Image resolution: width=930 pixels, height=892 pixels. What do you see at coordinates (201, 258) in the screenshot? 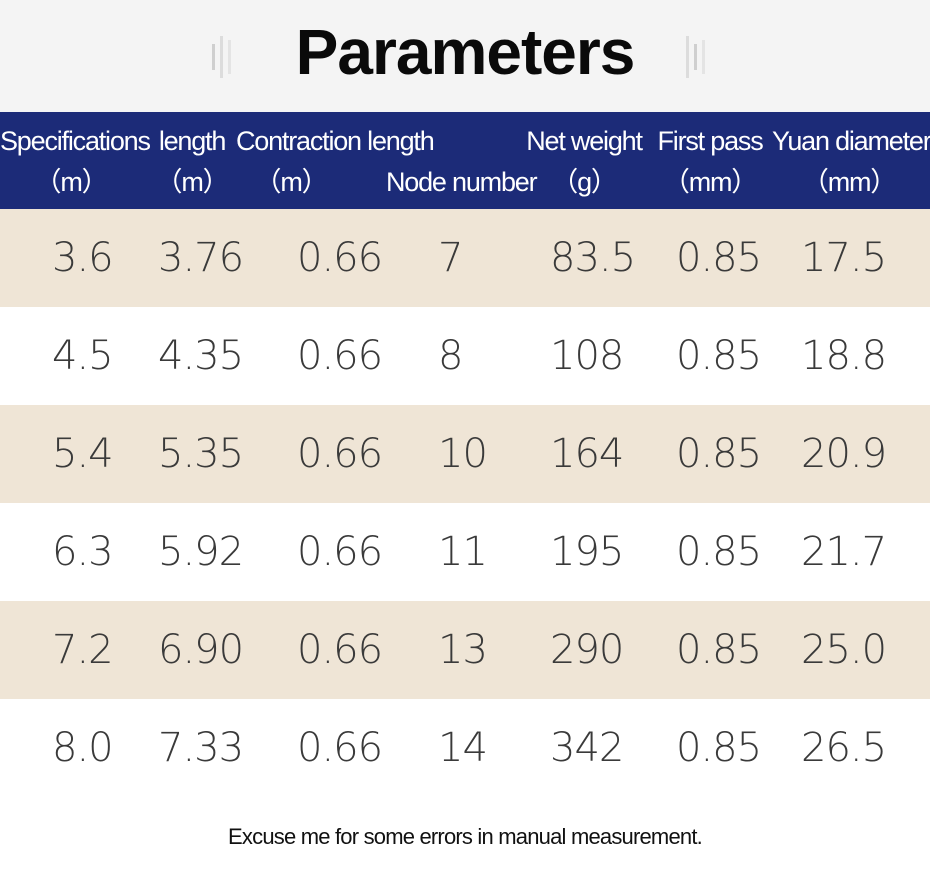
I see `cell-length: 3.76` at bounding box center [201, 258].